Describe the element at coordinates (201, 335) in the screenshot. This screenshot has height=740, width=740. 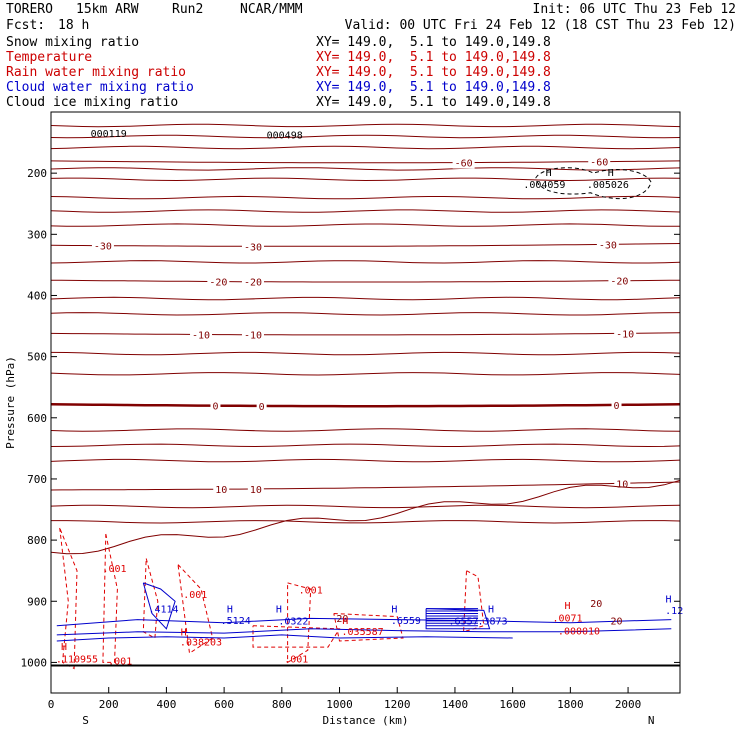
I see `isotherm-label: -10` at that location.